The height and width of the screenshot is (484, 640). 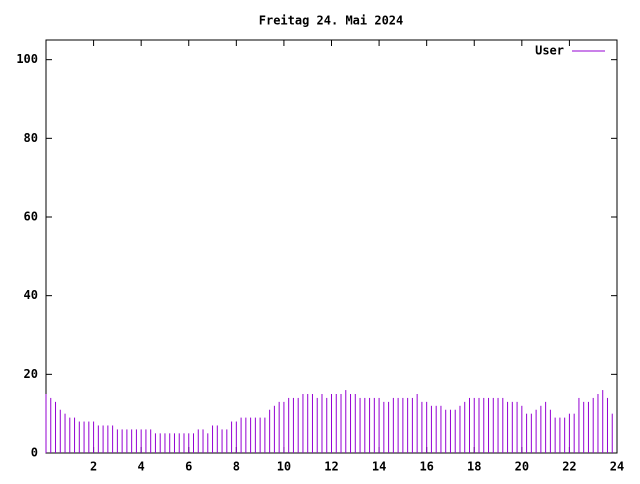 I want to click on x-tick-label: 18, so click(x=474, y=467).